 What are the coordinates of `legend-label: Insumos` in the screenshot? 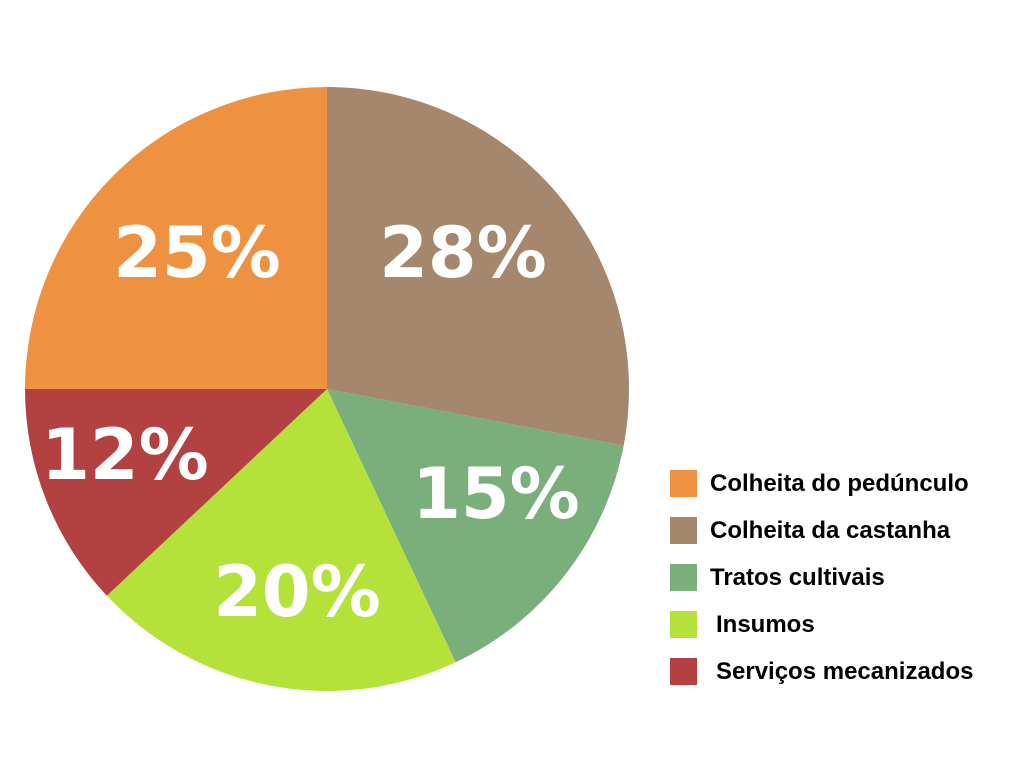 It's located at (765, 624).